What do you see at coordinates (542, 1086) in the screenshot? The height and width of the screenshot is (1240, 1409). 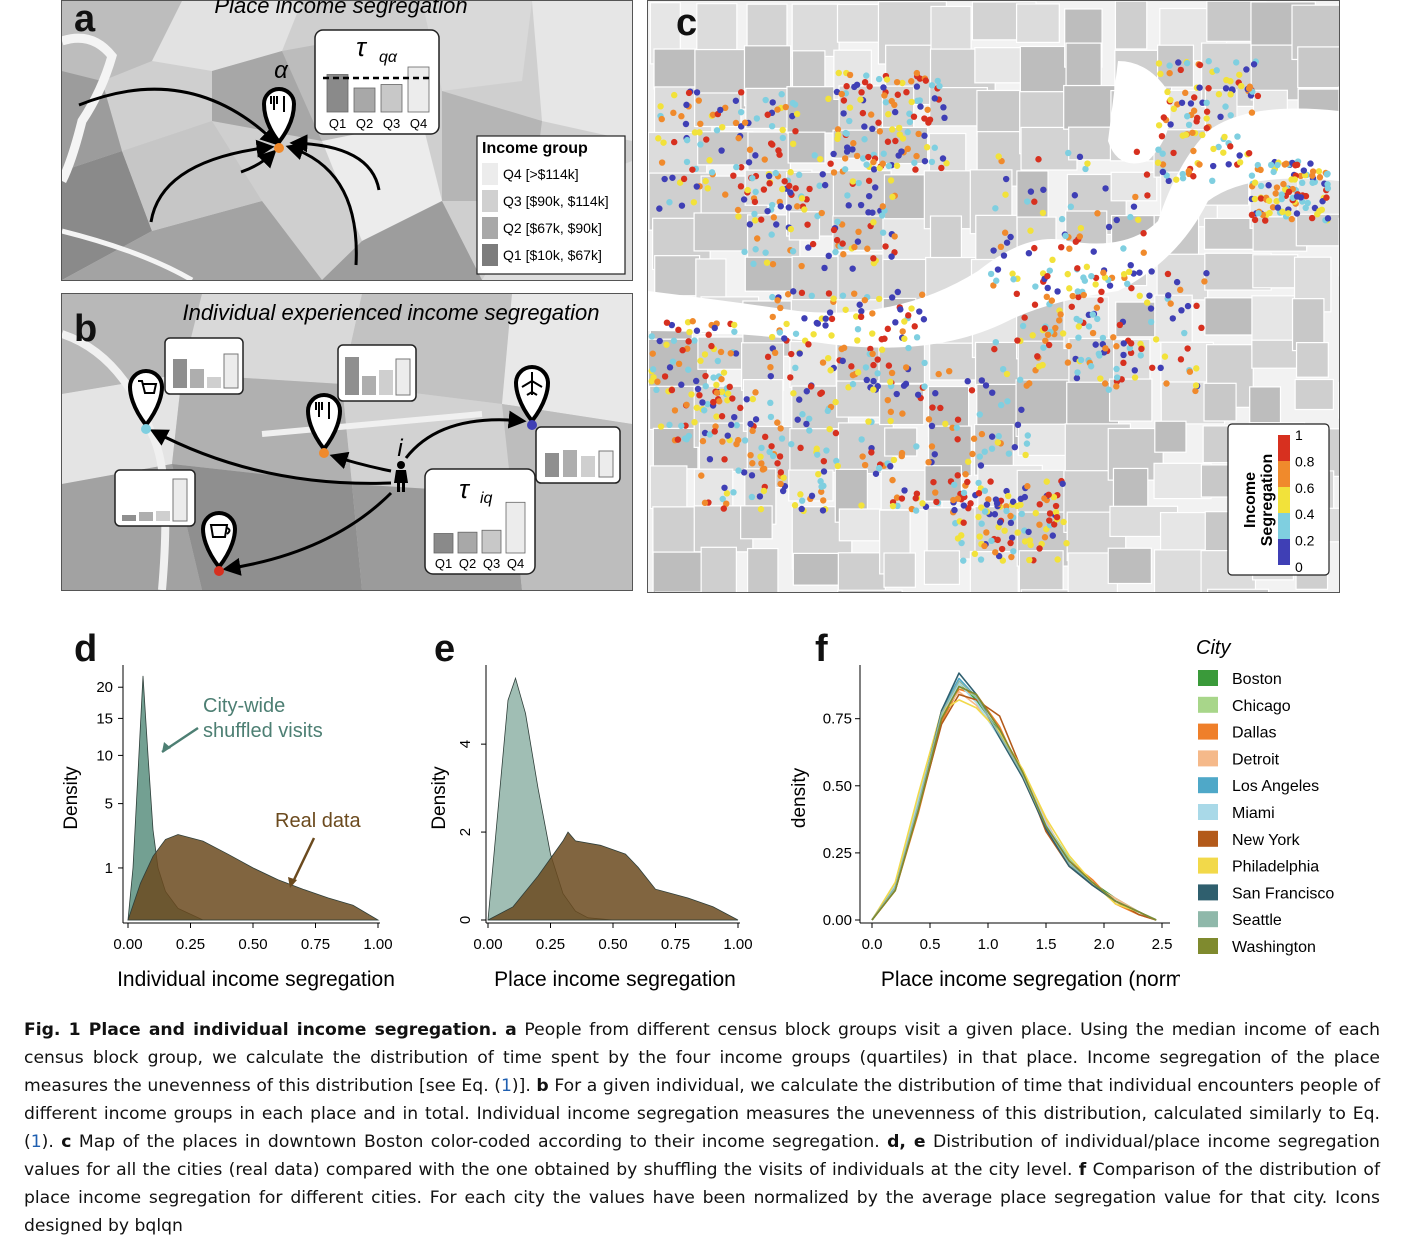 I see `caption-letter-b: b` at bounding box center [542, 1086].